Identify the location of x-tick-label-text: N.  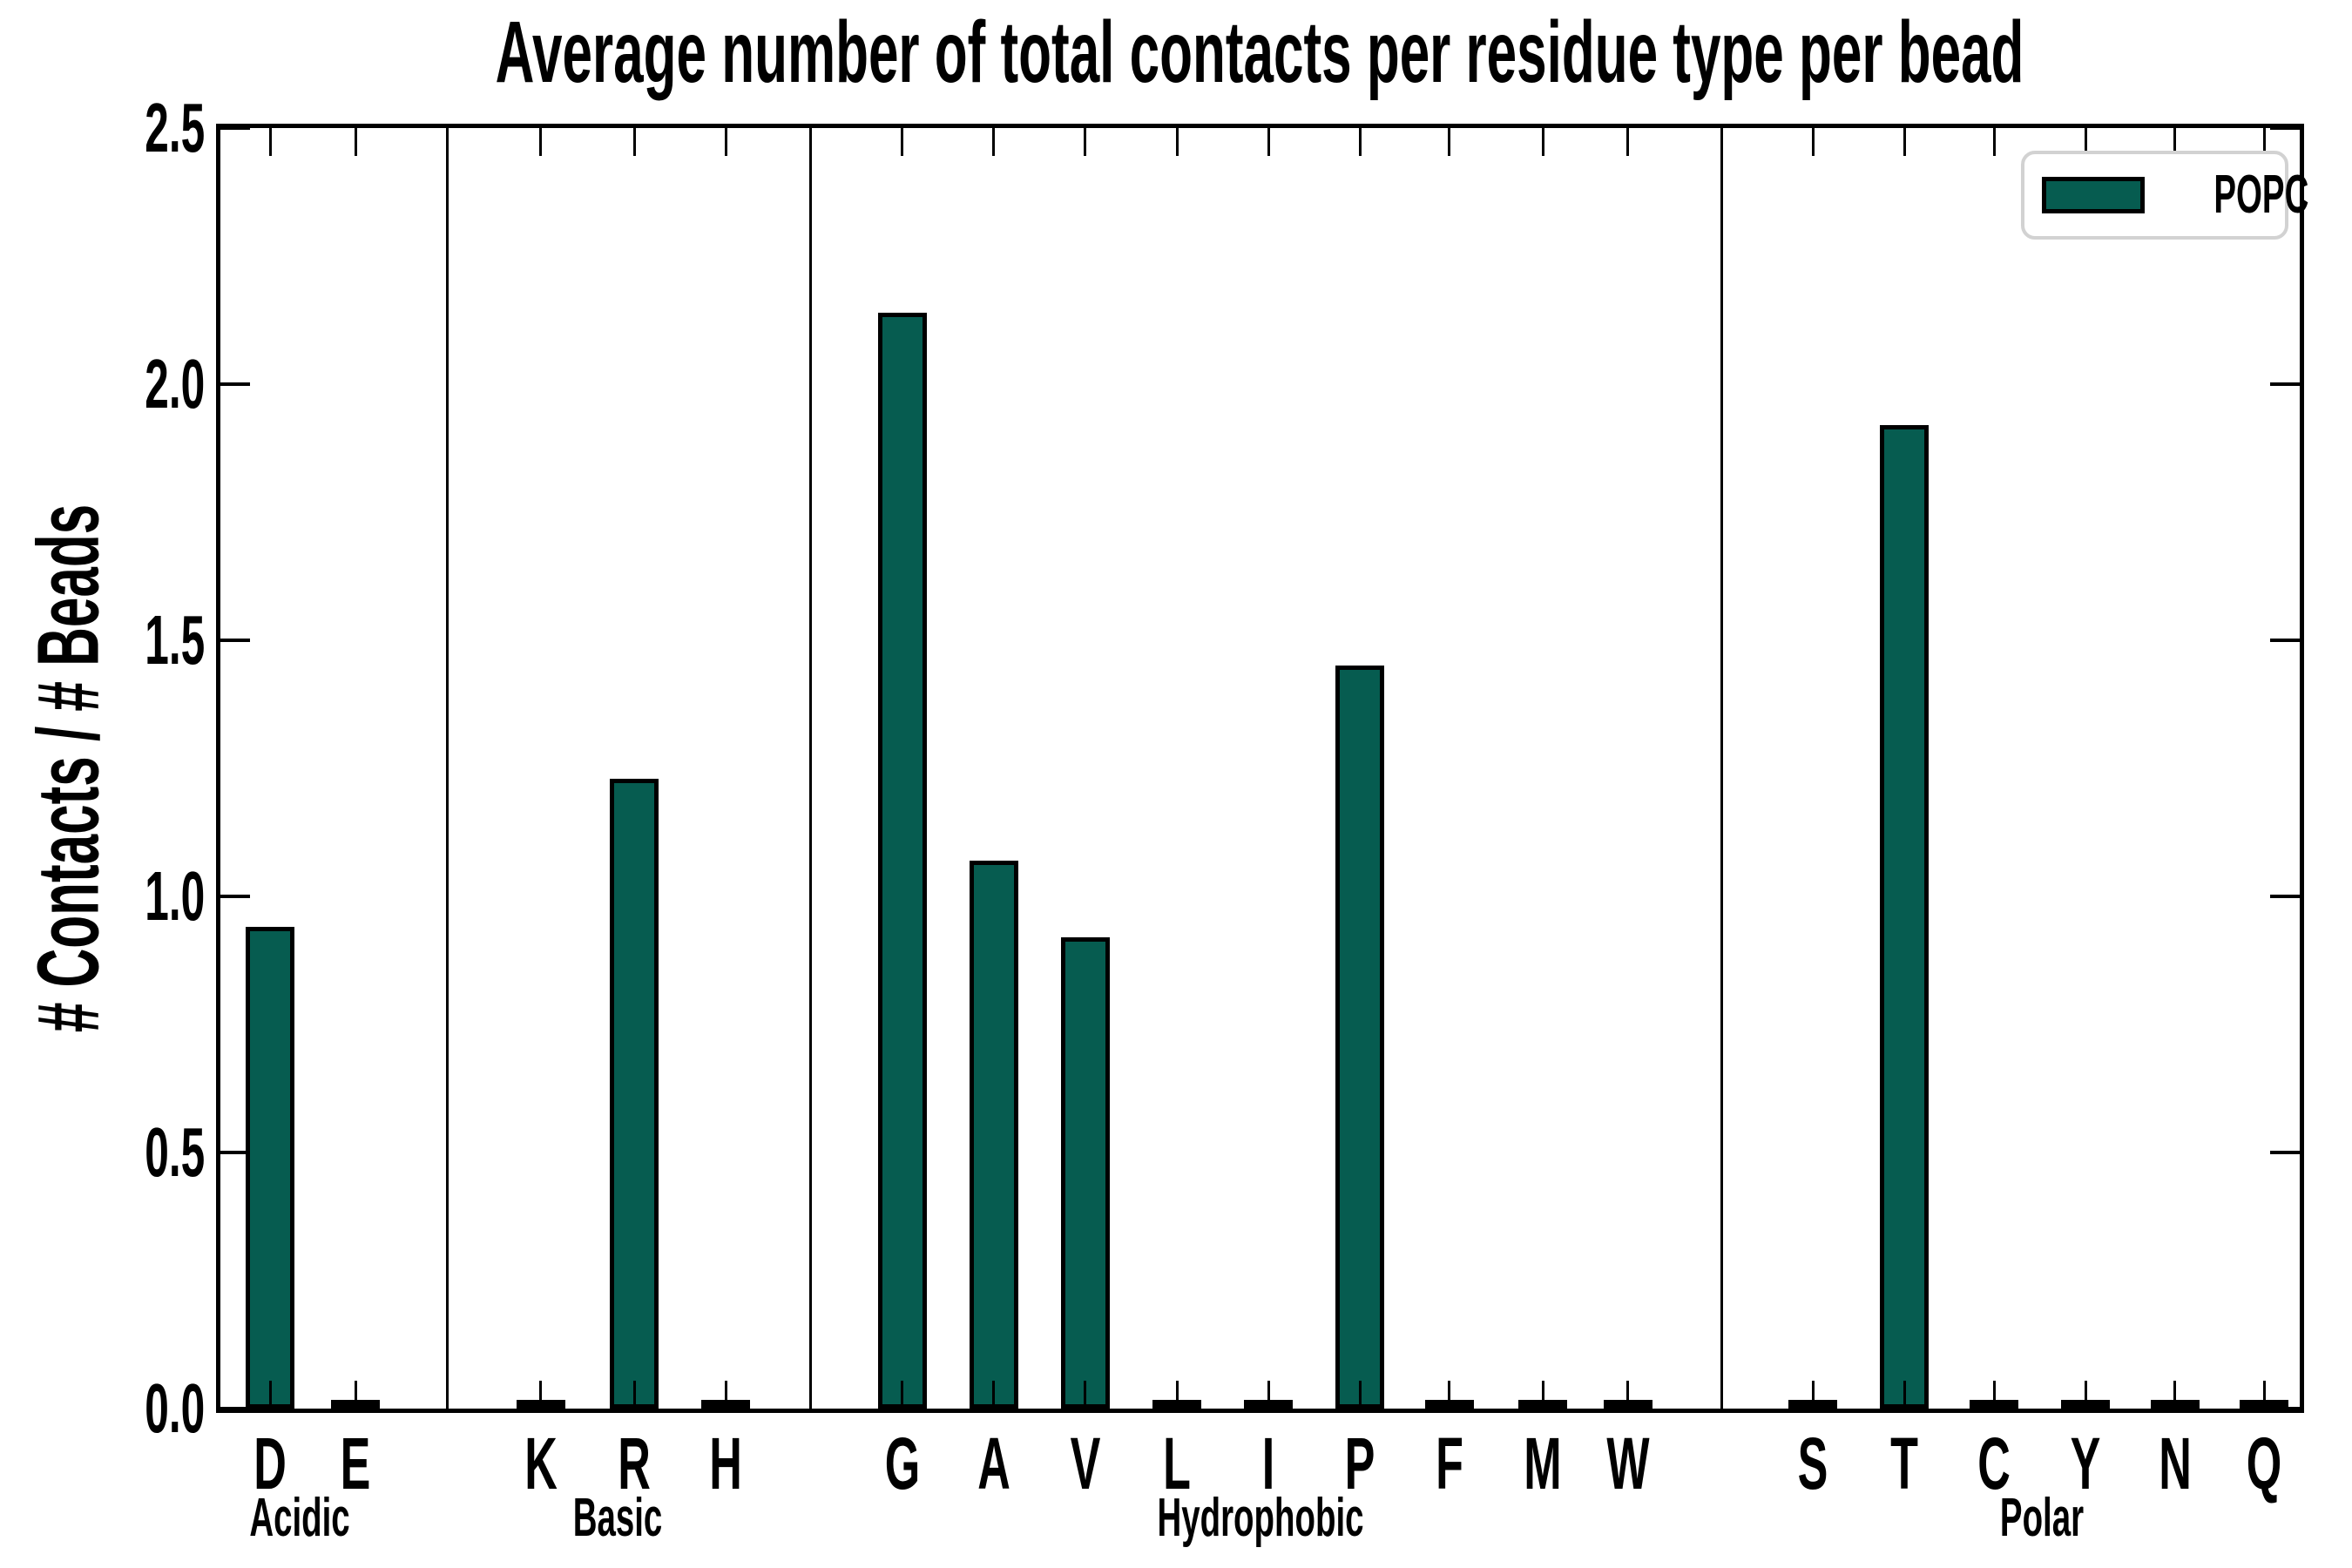
(2175, 1463).